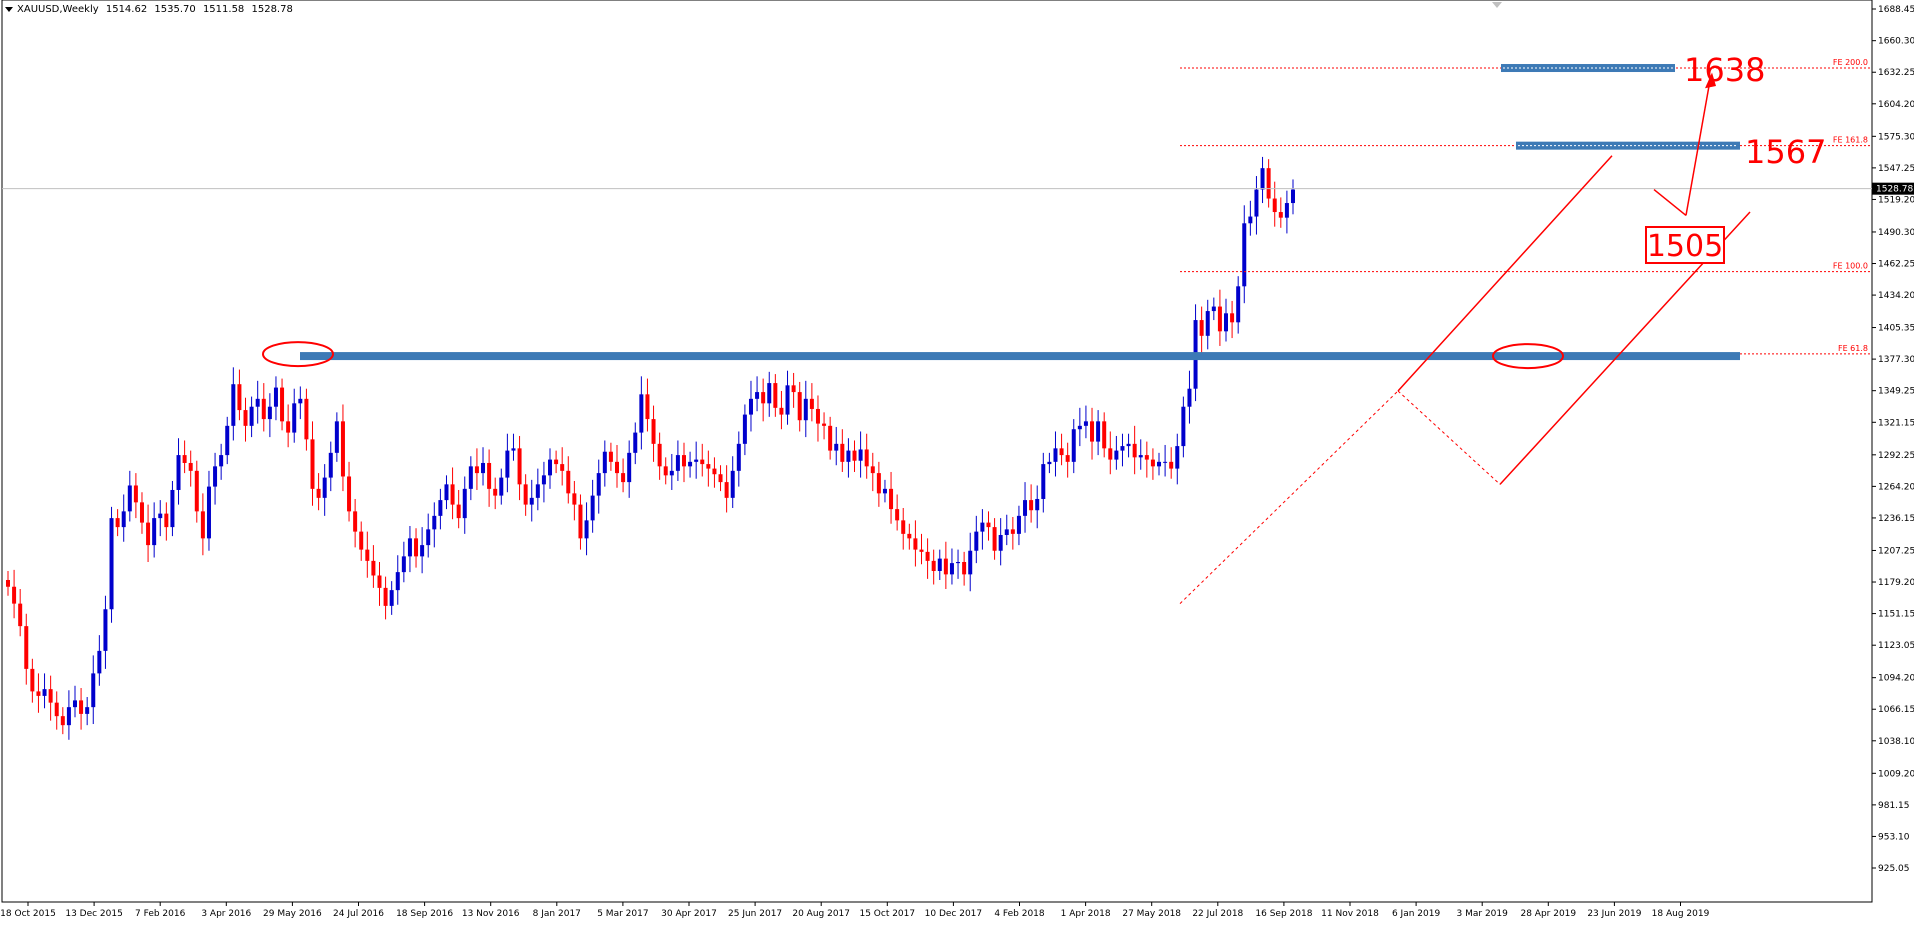 This screenshot has height=927, width=1914. Describe the element at coordinates (1416, 914) in the screenshot. I see `x-tick-label: 6 Jan 2019` at that location.